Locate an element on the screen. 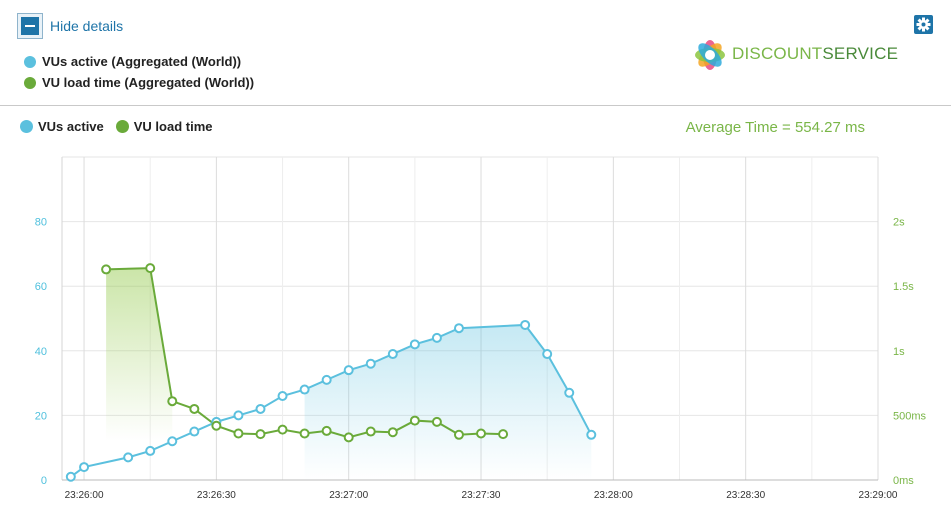  collapse-details-button is located at coordinates (30, 26).